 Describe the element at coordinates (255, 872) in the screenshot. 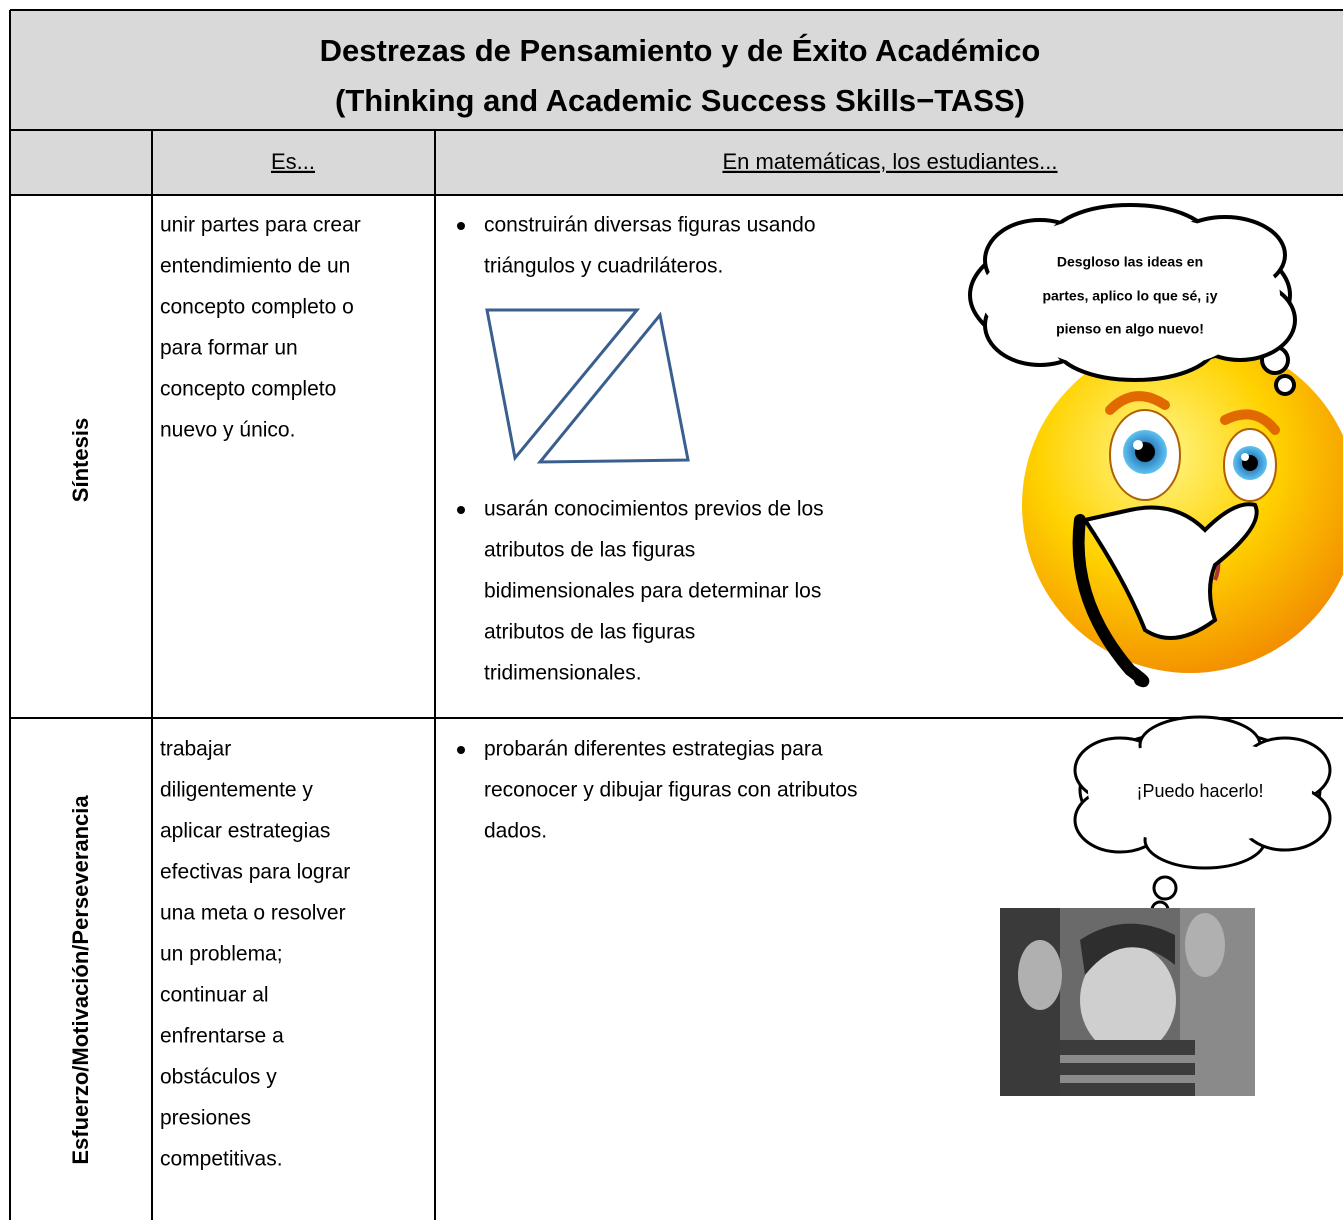

I see `description-line: efectivas para lograr` at that location.